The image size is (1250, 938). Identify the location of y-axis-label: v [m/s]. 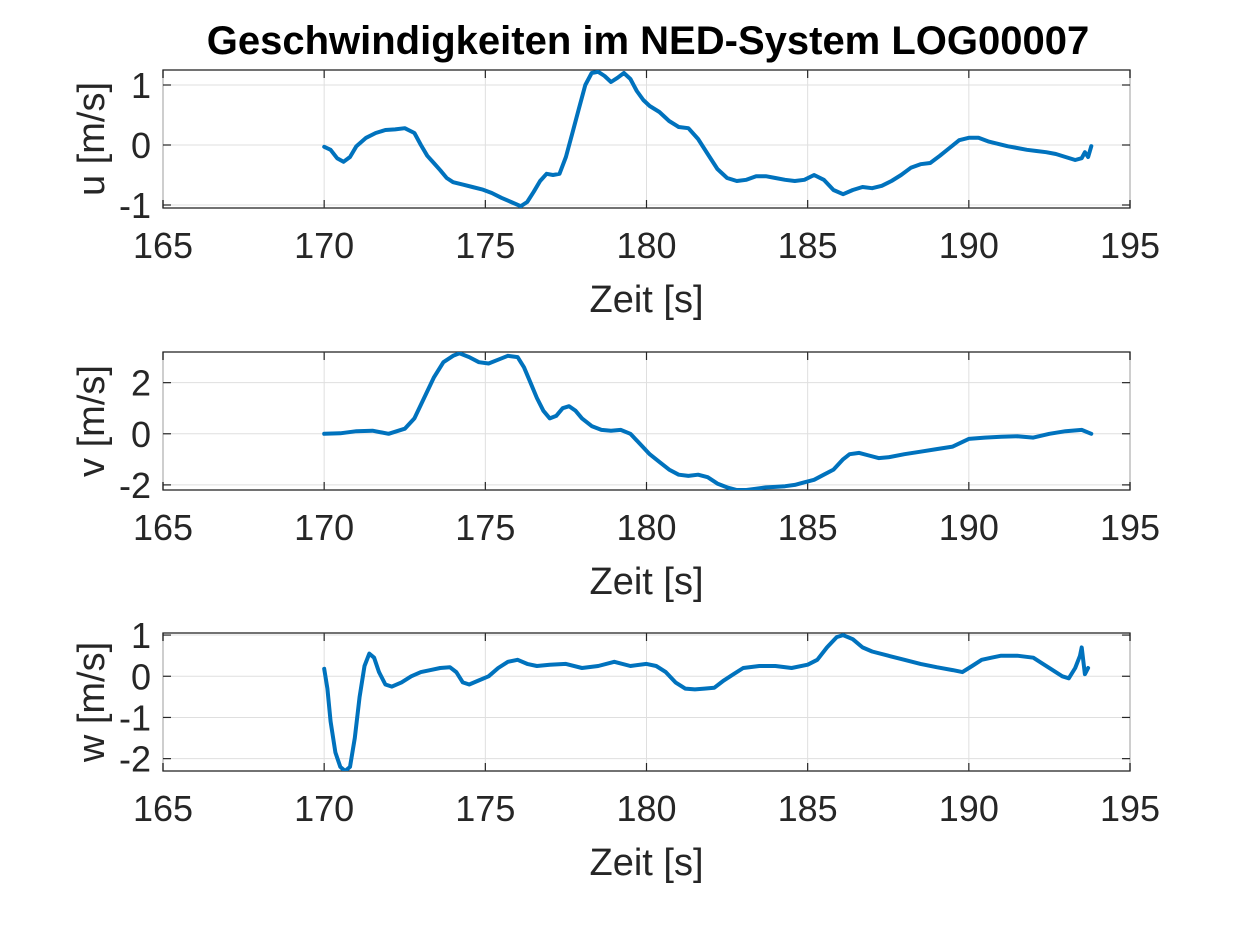
(92, 421).